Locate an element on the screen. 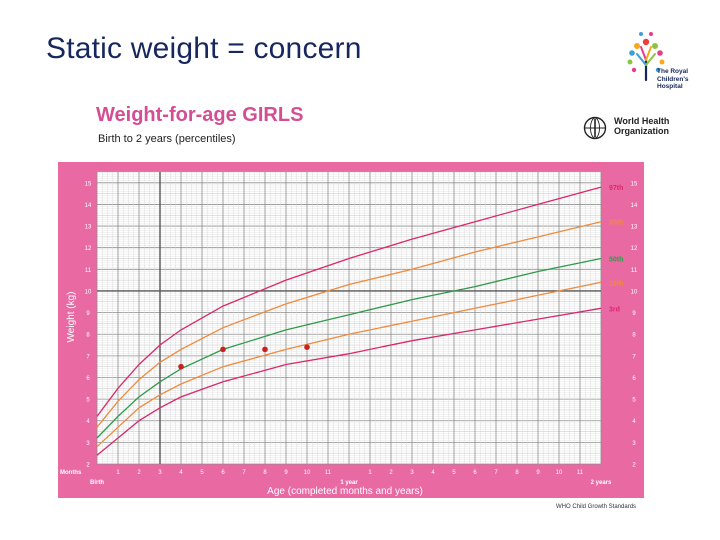 This screenshot has width=720, height=540. x-tick-label: 2 years is located at coordinates (601, 483).